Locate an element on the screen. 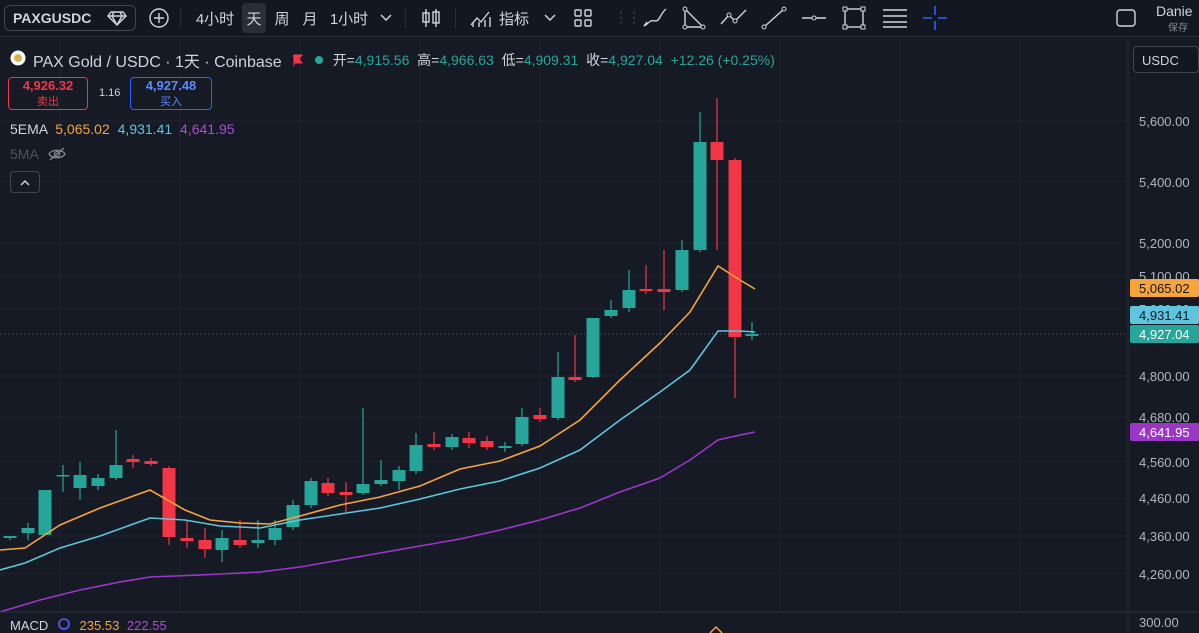  macd-tick-label: 300.00 is located at coordinates (1159, 622).